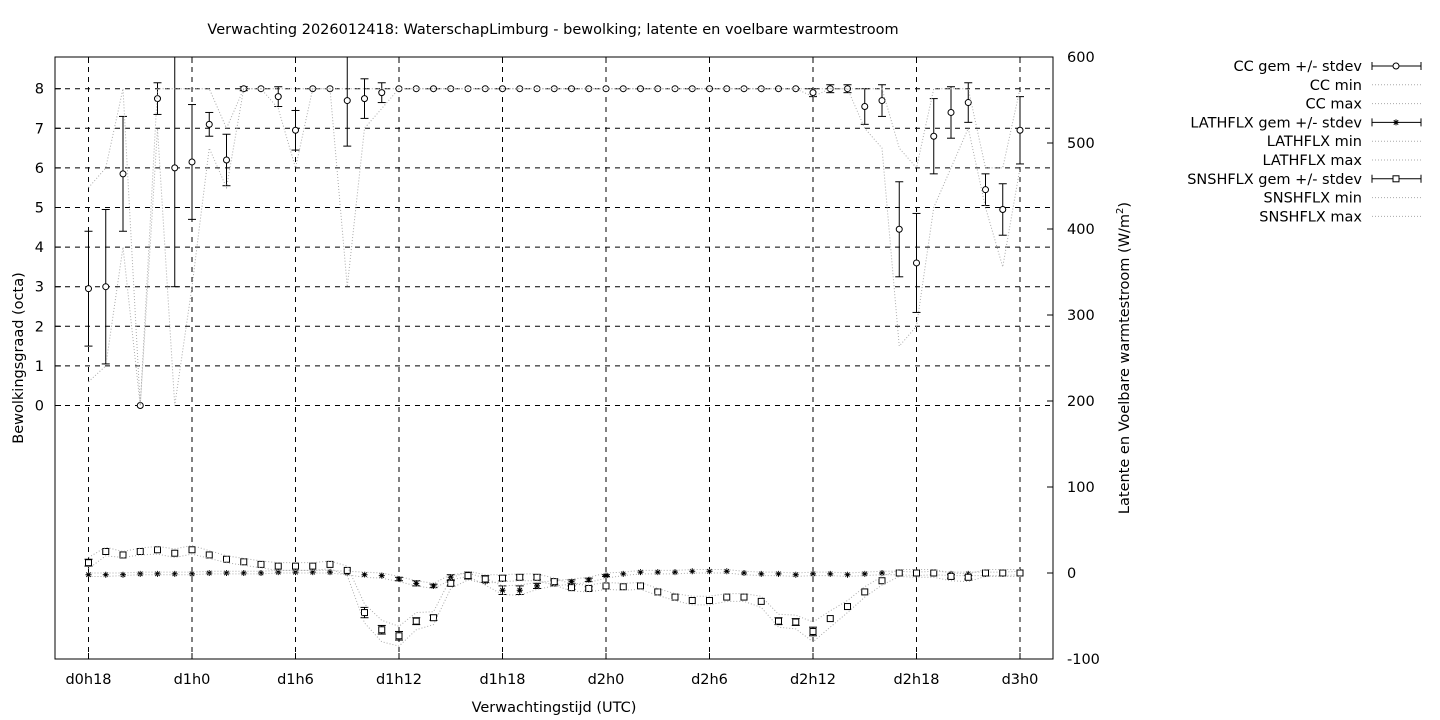  Describe the element at coordinates (1081, 230) in the screenshot. I see `y2-tick-label: 400` at that location.